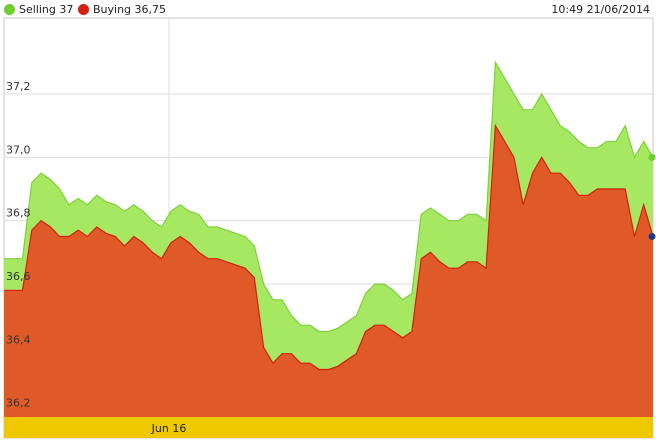 The width and height of the screenshot is (656, 440). What do you see at coordinates (18, 276) in the screenshot?
I see `y-tick-label: 36,6` at bounding box center [18, 276].